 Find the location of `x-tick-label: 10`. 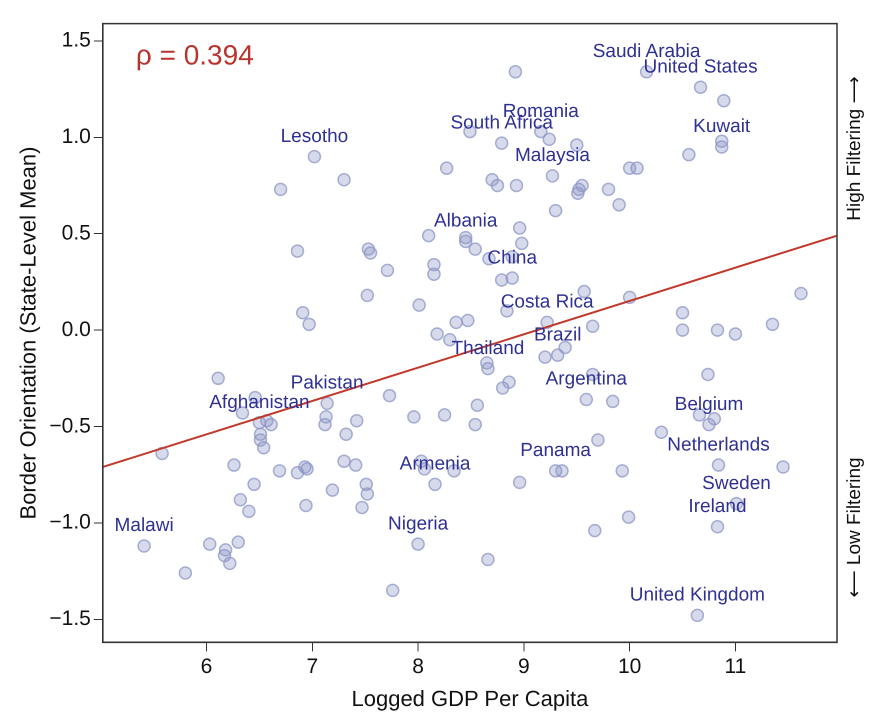

x-tick-label: 10 is located at coordinates (630, 666).